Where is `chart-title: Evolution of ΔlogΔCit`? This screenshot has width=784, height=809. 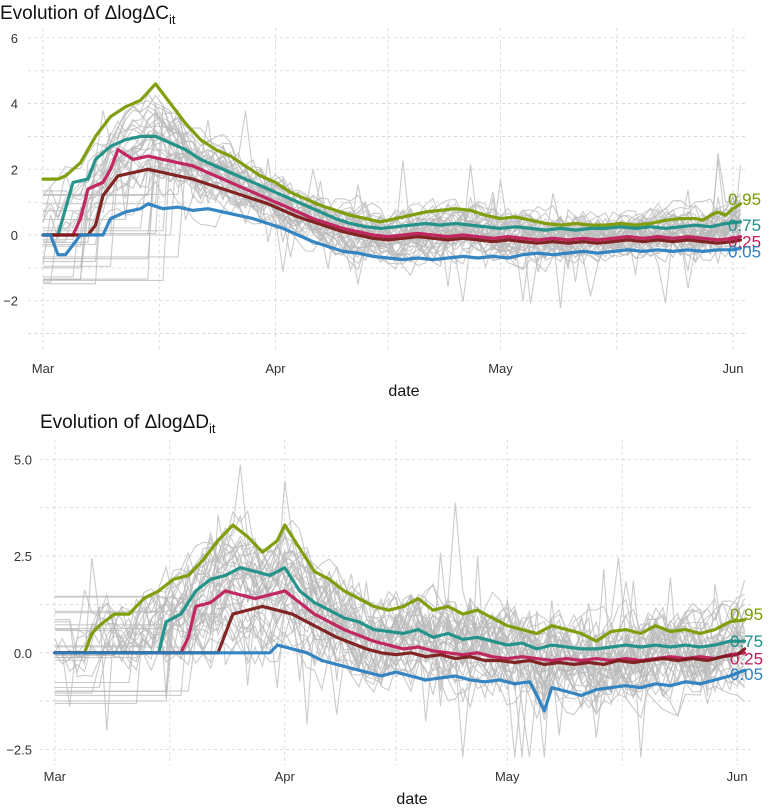 chart-title: Evolution of ΔlogΔCit is located at coordinates (88, 15).